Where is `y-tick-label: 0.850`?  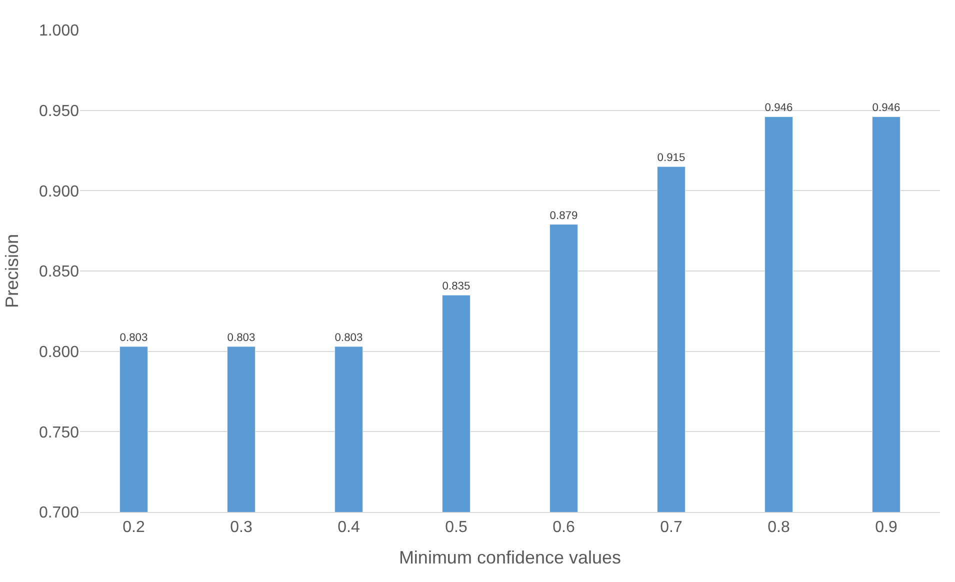 y-tick-label: 0.850 is located at coordinates (59, 272).